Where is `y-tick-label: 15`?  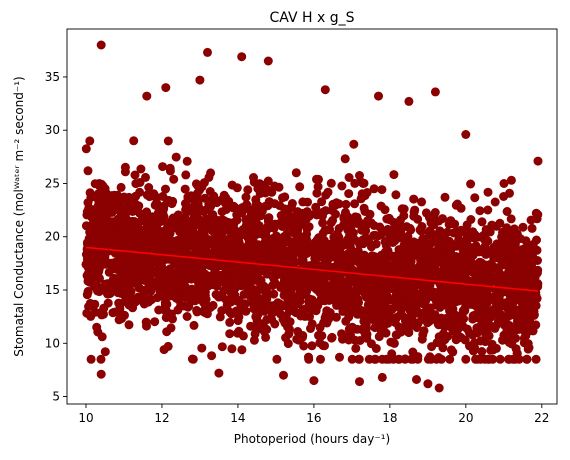
y-tick-label: 15 is located at coordinates (52, 290).